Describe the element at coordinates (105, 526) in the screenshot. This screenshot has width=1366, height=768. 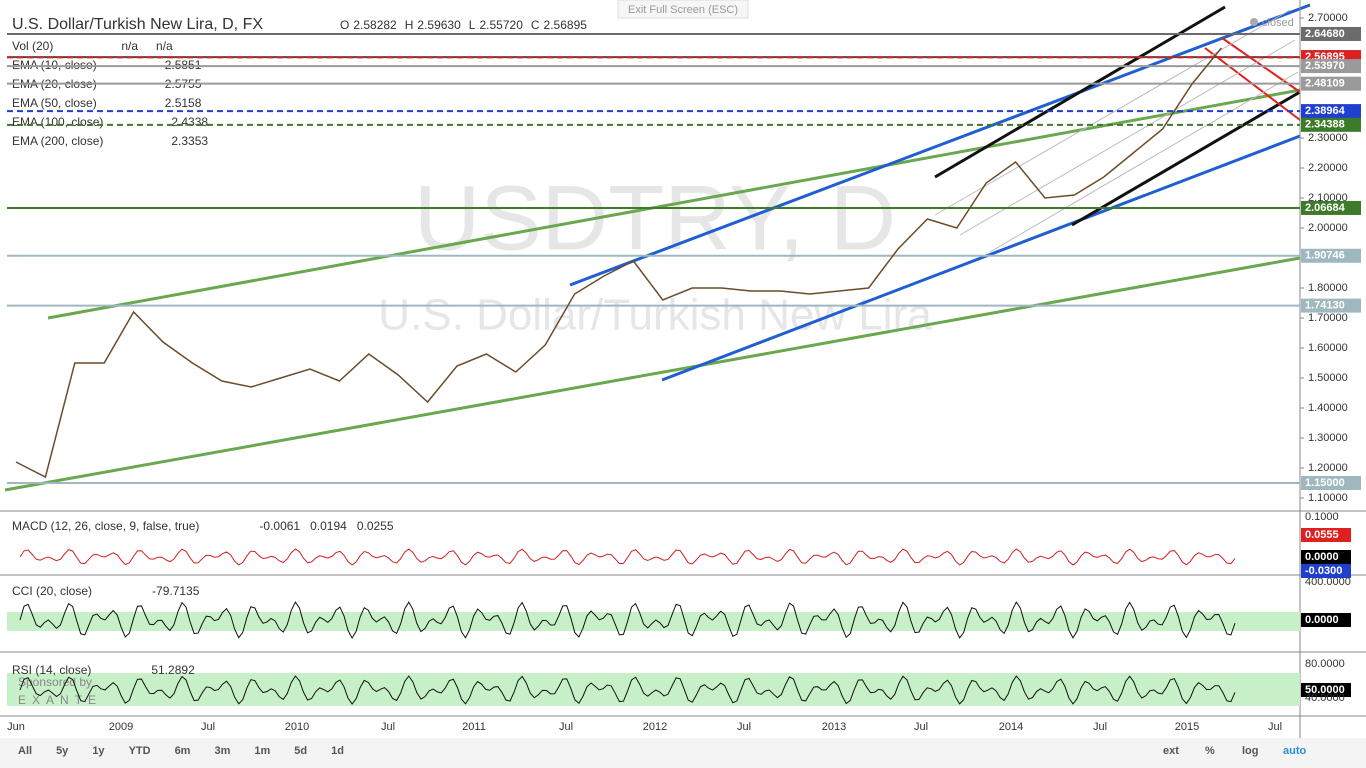
I see `pane-title: MACD (12, 26, close, 9, false, true)` at that location.